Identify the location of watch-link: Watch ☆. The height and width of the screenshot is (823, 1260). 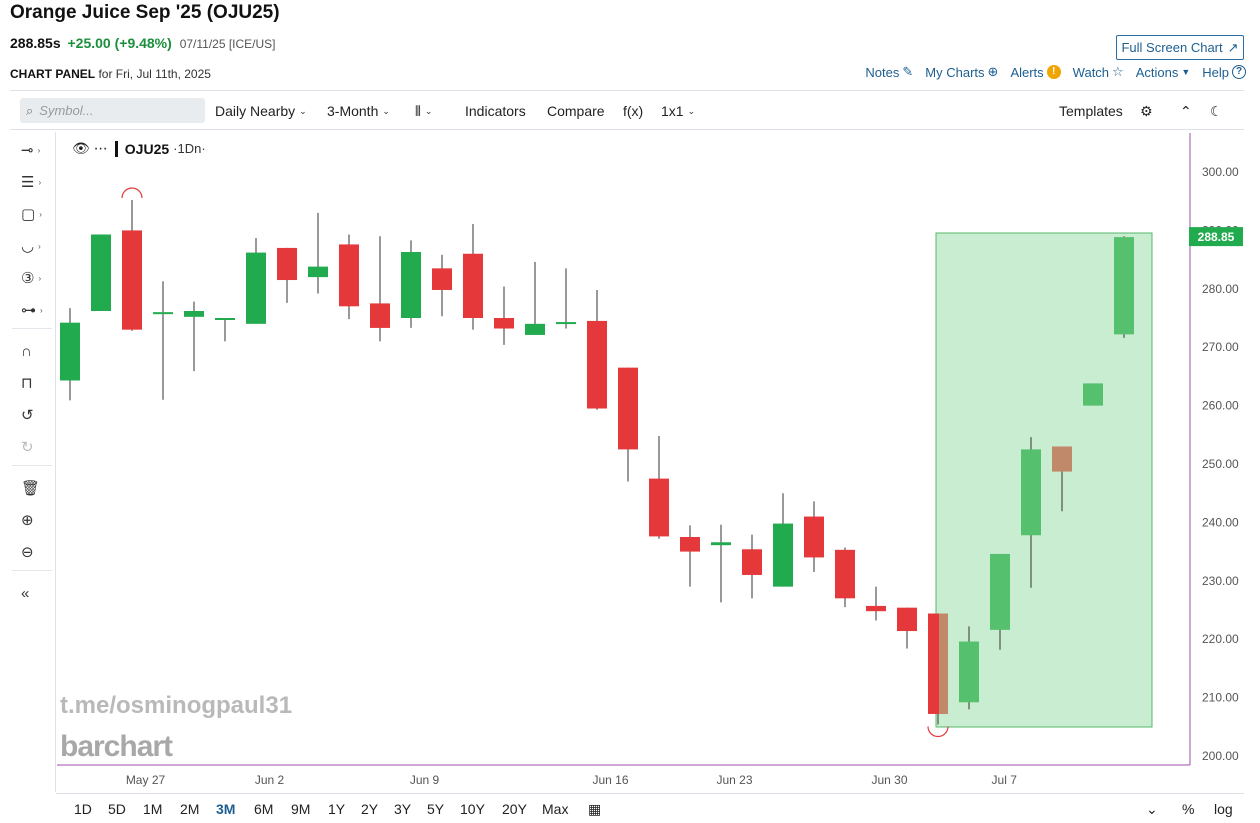
(1098, 72).